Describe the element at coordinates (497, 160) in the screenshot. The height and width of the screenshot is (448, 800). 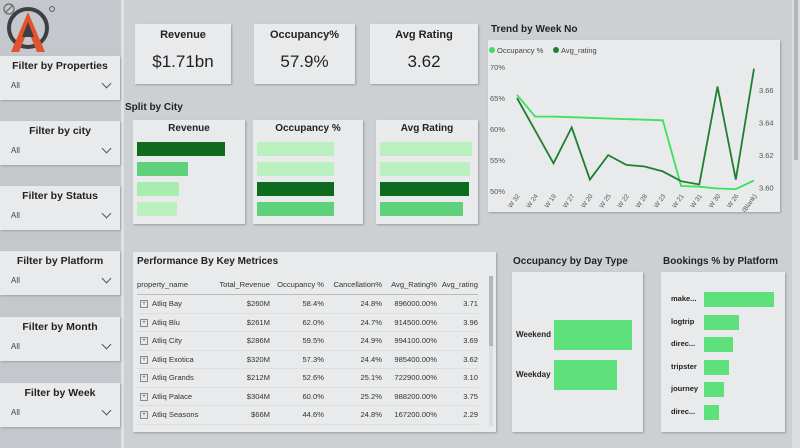
I see `y-left-tick-label: 55%` at that location.